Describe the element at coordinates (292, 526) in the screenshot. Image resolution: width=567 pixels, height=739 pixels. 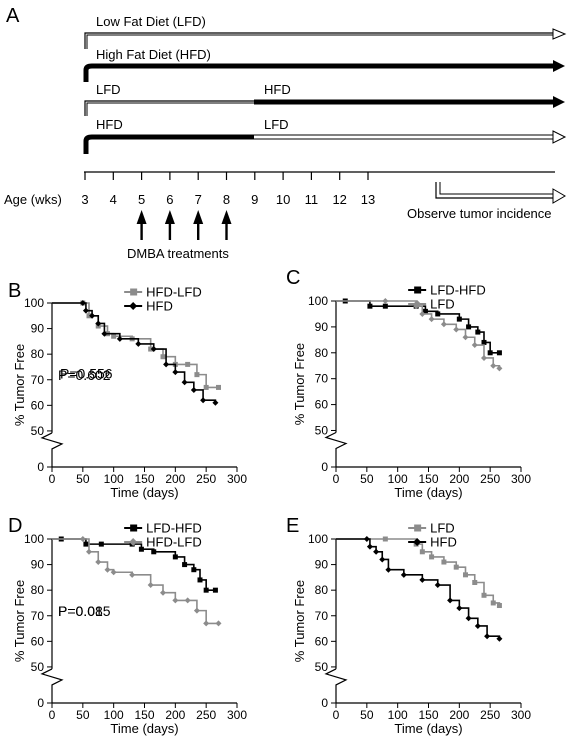
I see `panel-letter: E` at that location.